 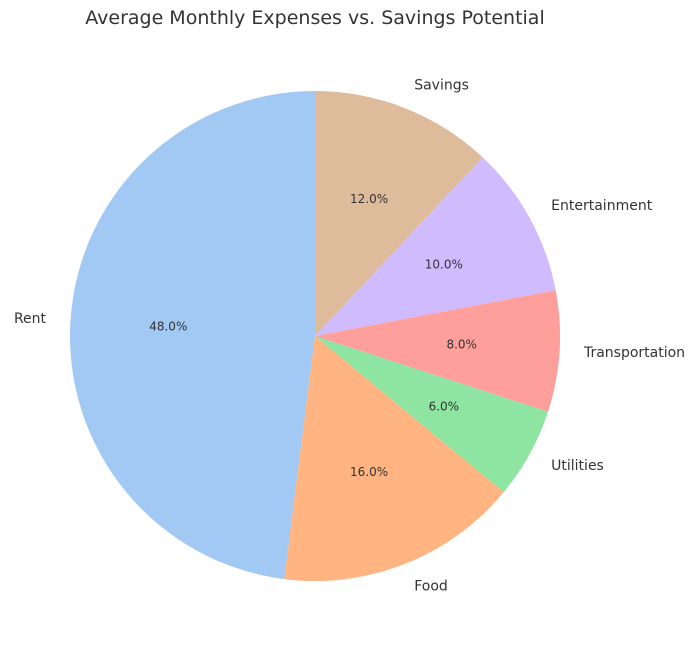 I want to click on slice-label-food: Food, so click(x=431, y=587).